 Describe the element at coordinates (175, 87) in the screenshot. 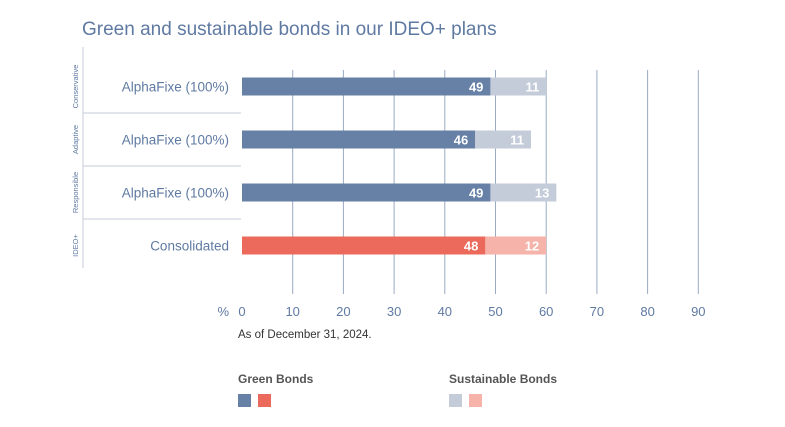

I see `category-label-conservative: AlphaFixe (100%)` at that location.